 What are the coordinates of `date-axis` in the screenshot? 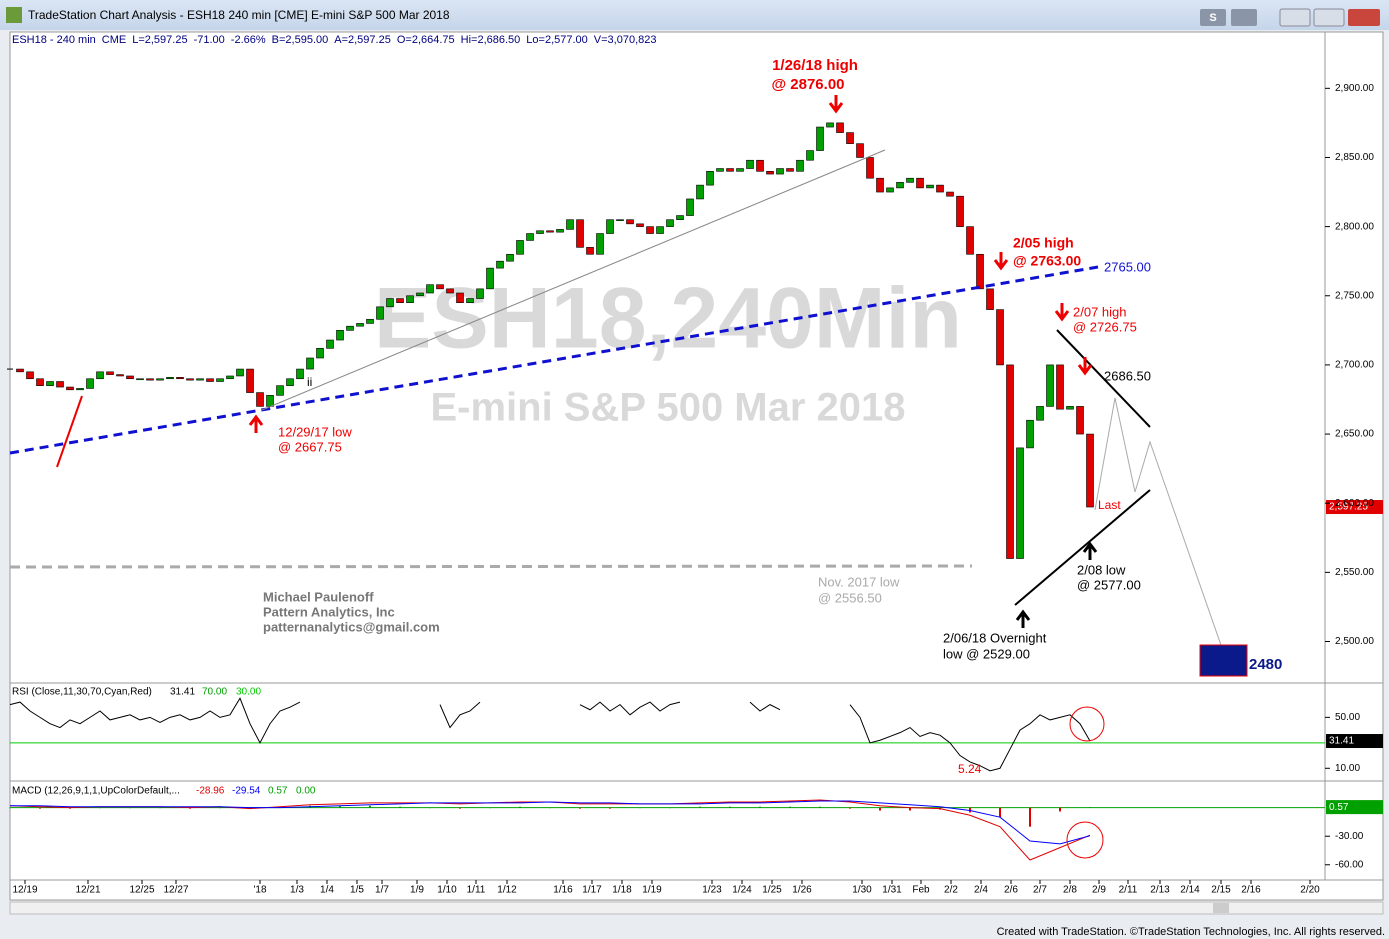 It's located at (696, 890).